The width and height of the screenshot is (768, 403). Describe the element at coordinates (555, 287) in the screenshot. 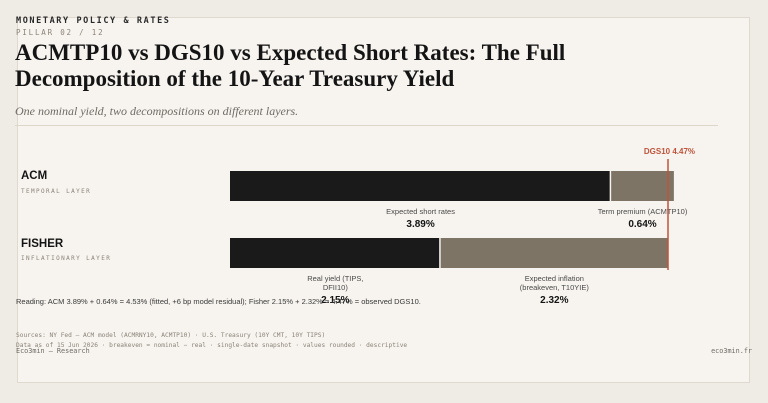

I see `segment-label-fisher-1-line1: (breakeven, T10YIE)` at that location.